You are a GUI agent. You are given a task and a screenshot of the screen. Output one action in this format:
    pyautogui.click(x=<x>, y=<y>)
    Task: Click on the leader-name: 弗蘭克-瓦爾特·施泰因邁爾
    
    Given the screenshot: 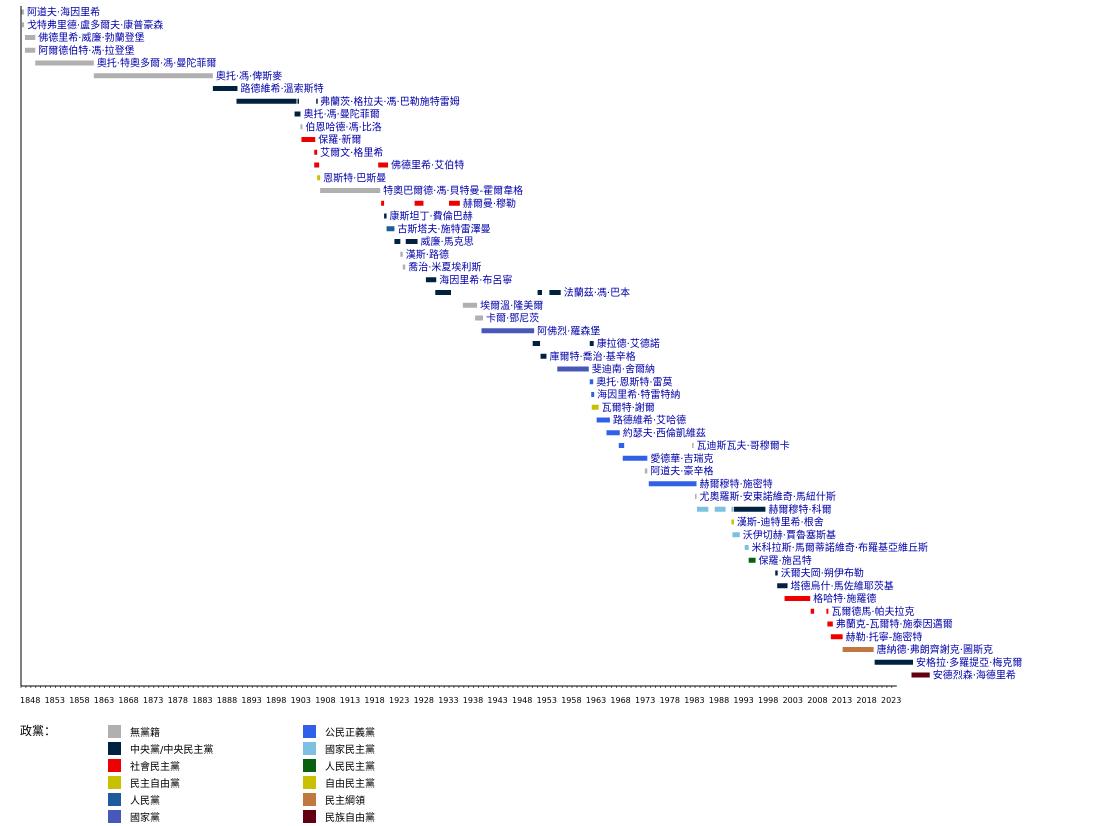 What is the action you would take?
    pyautogui.click(x=894, y=624)
    